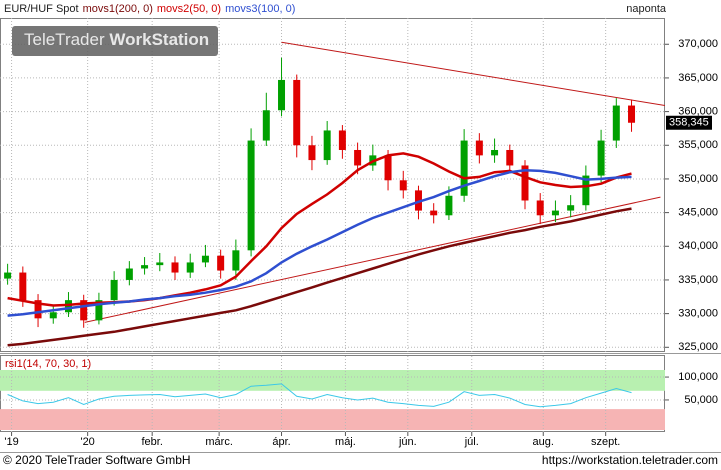 This screenshot has height=470, width=721. Describe the element at coordinates (698, 246) in the screenshot. I see `y-tick-label: 340,000` at that location.